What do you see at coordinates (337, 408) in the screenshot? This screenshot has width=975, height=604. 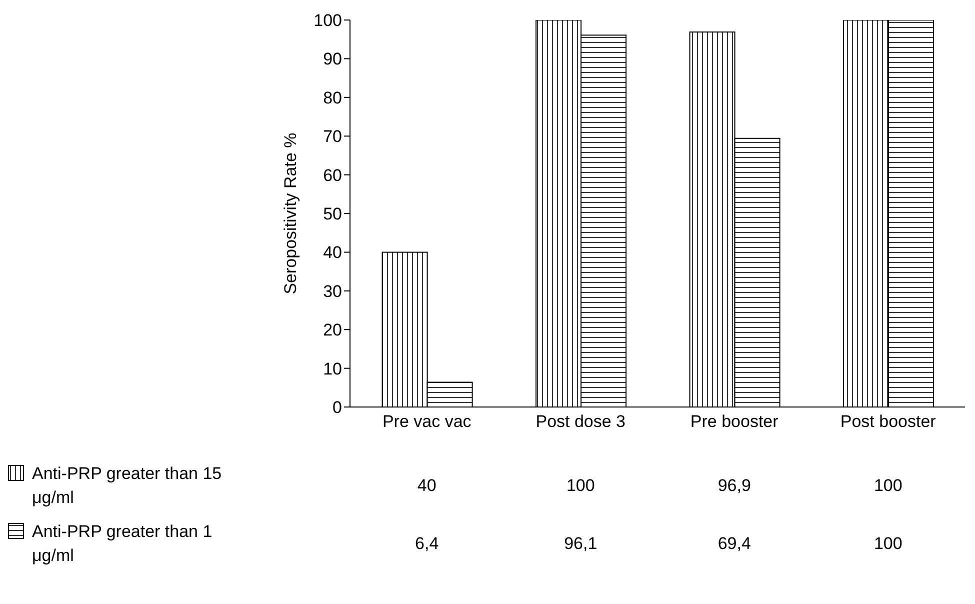 I see `y-tick-label: 0` at bounding box center [337, 408].